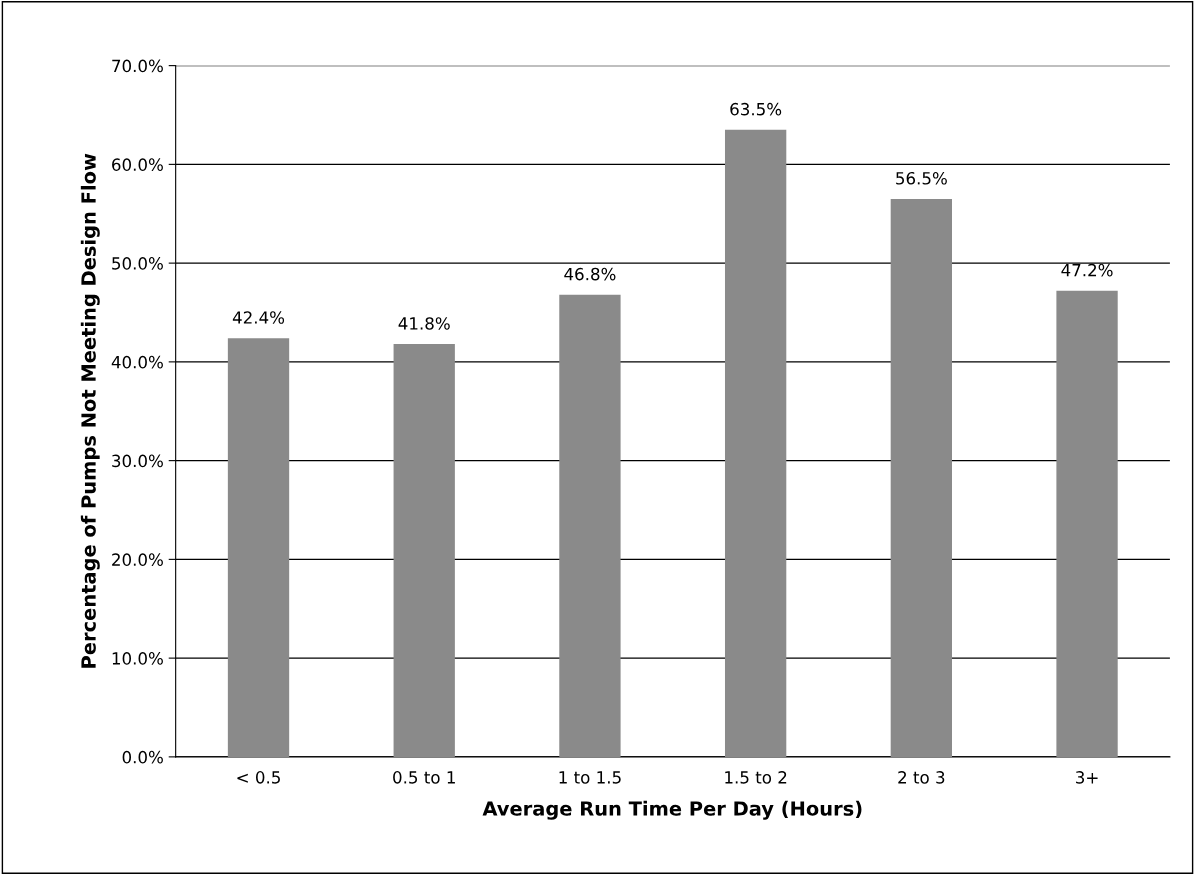  Describe the element at coordinates (90, 410) in the screenshot. I see `y-axis-title: Percentage of Pumps Not Meeting Design Flow` at that location.